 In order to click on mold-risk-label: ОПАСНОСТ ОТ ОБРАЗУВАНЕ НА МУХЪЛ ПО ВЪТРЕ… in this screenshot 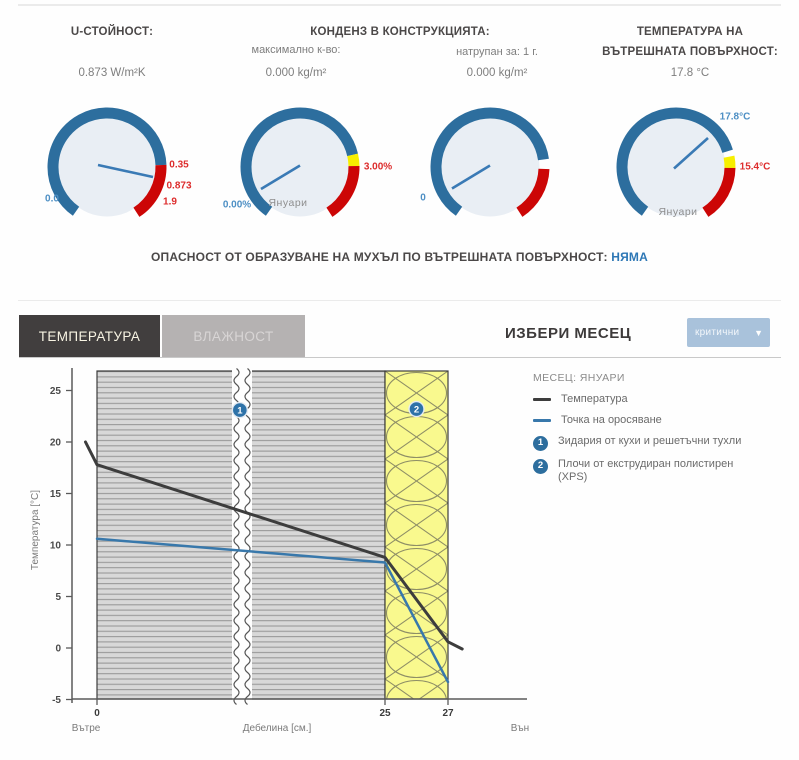, I will do `click(379, 257)`.